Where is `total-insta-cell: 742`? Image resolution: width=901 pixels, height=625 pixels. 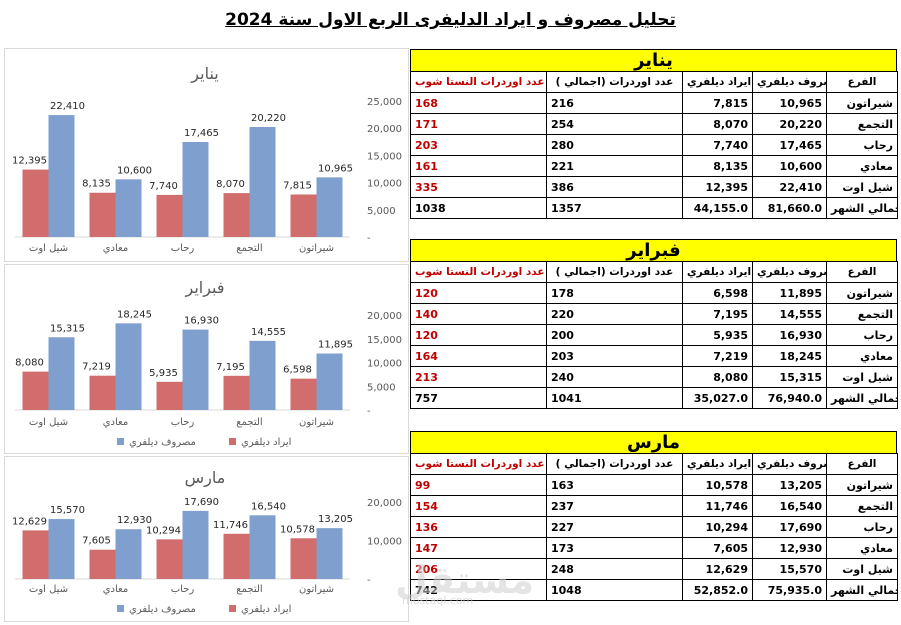 total-insta-cell: 742 is located at coordinates (478, 590).